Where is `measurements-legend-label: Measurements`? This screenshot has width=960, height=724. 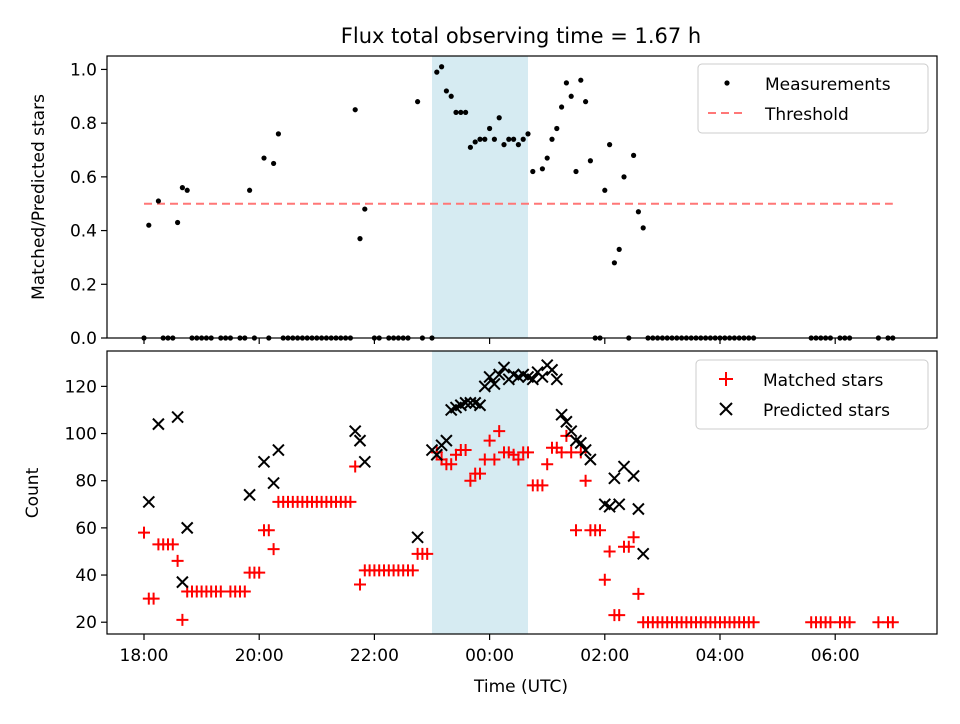
measurements-legend-label: Measurements is located at coordinates (828, 85).